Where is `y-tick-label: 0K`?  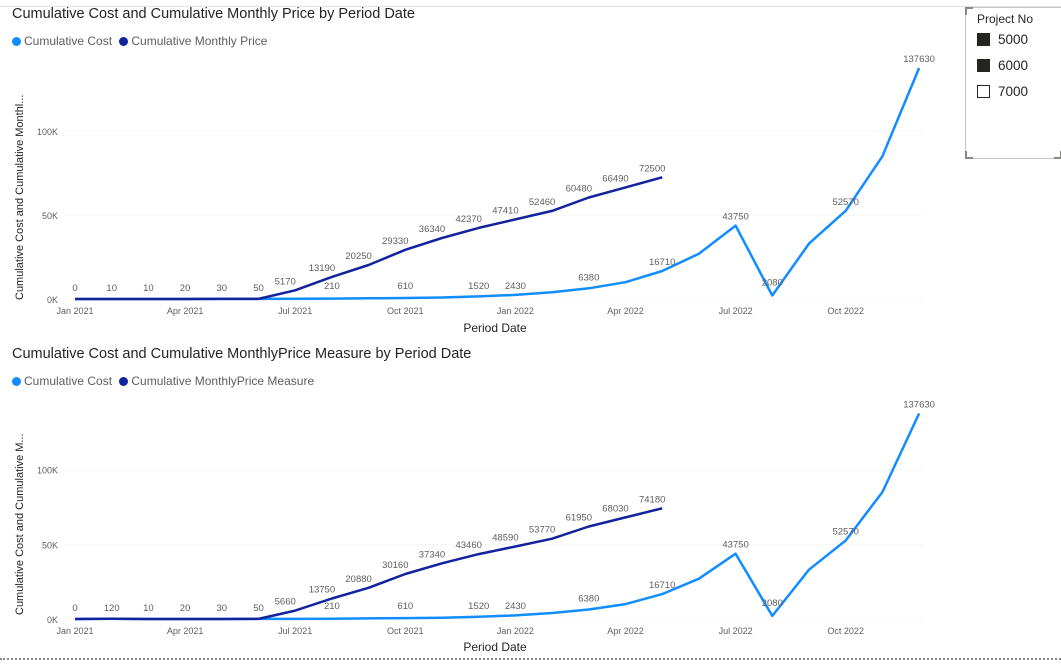 y-tick-label: 0K is located at coordinates (52, 620).